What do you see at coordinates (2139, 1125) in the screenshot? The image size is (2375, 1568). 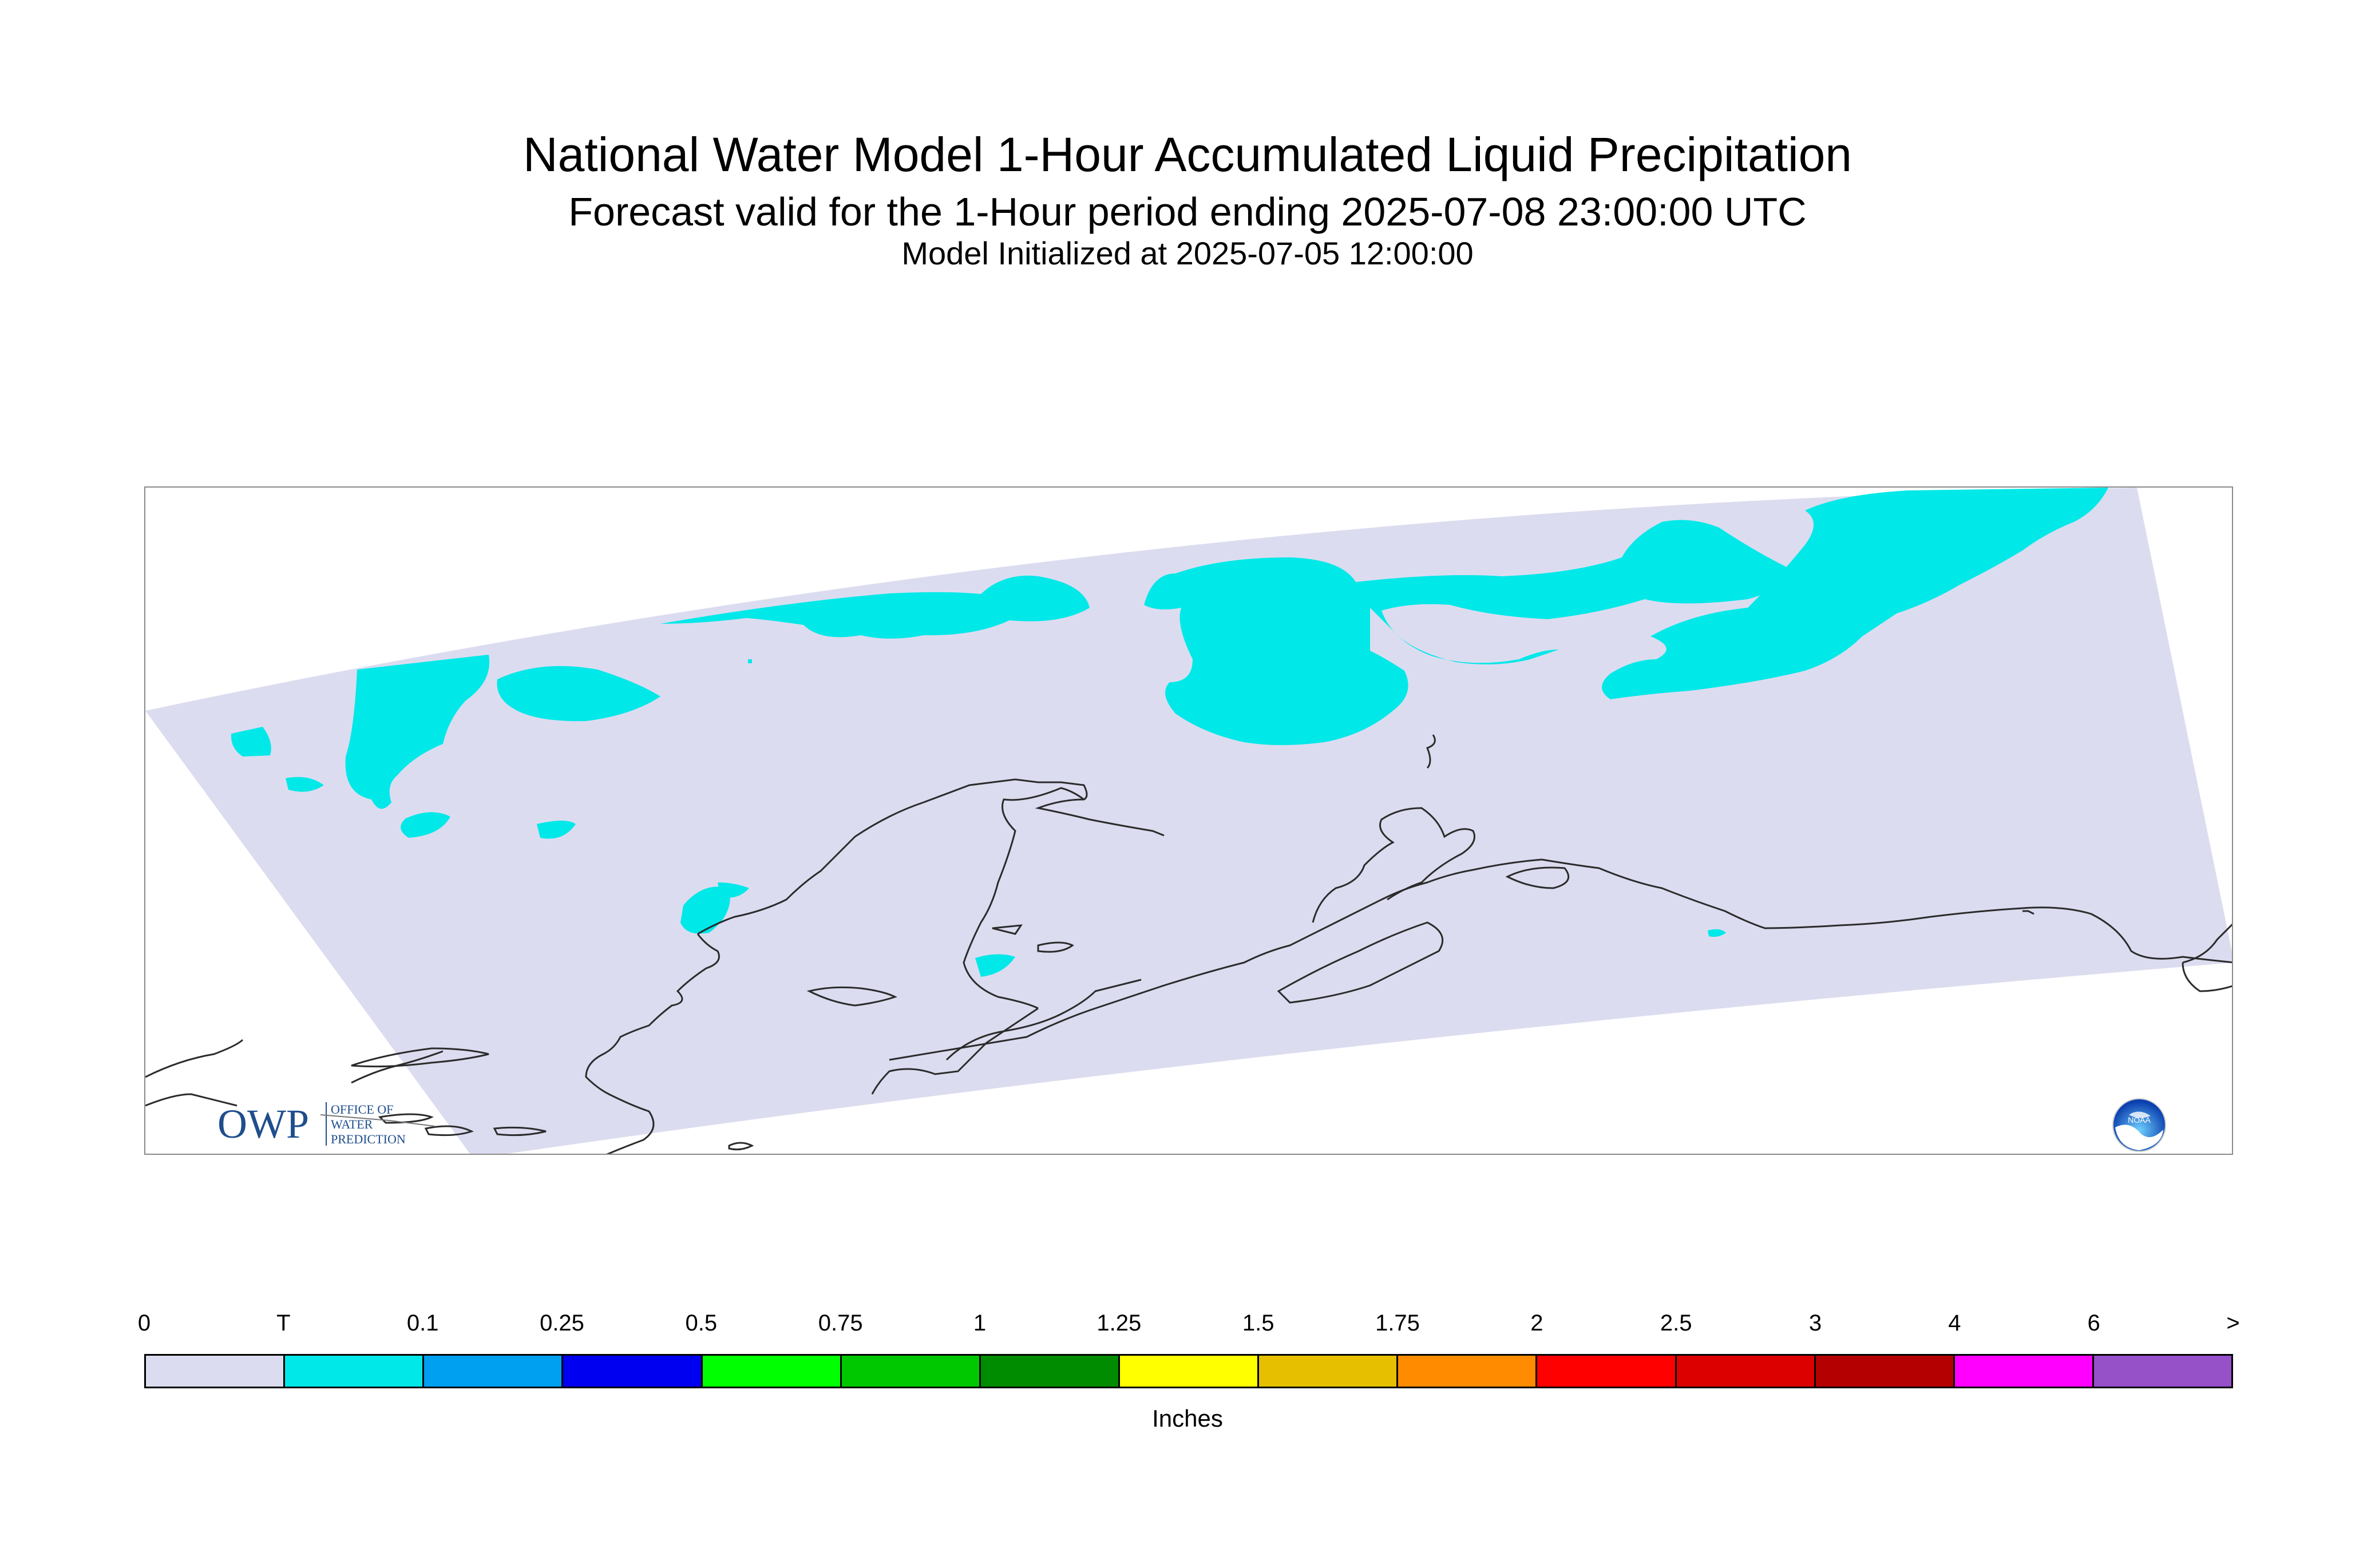 I see `noaa-logo: NOAA` at bounding box center [2139, 1125].